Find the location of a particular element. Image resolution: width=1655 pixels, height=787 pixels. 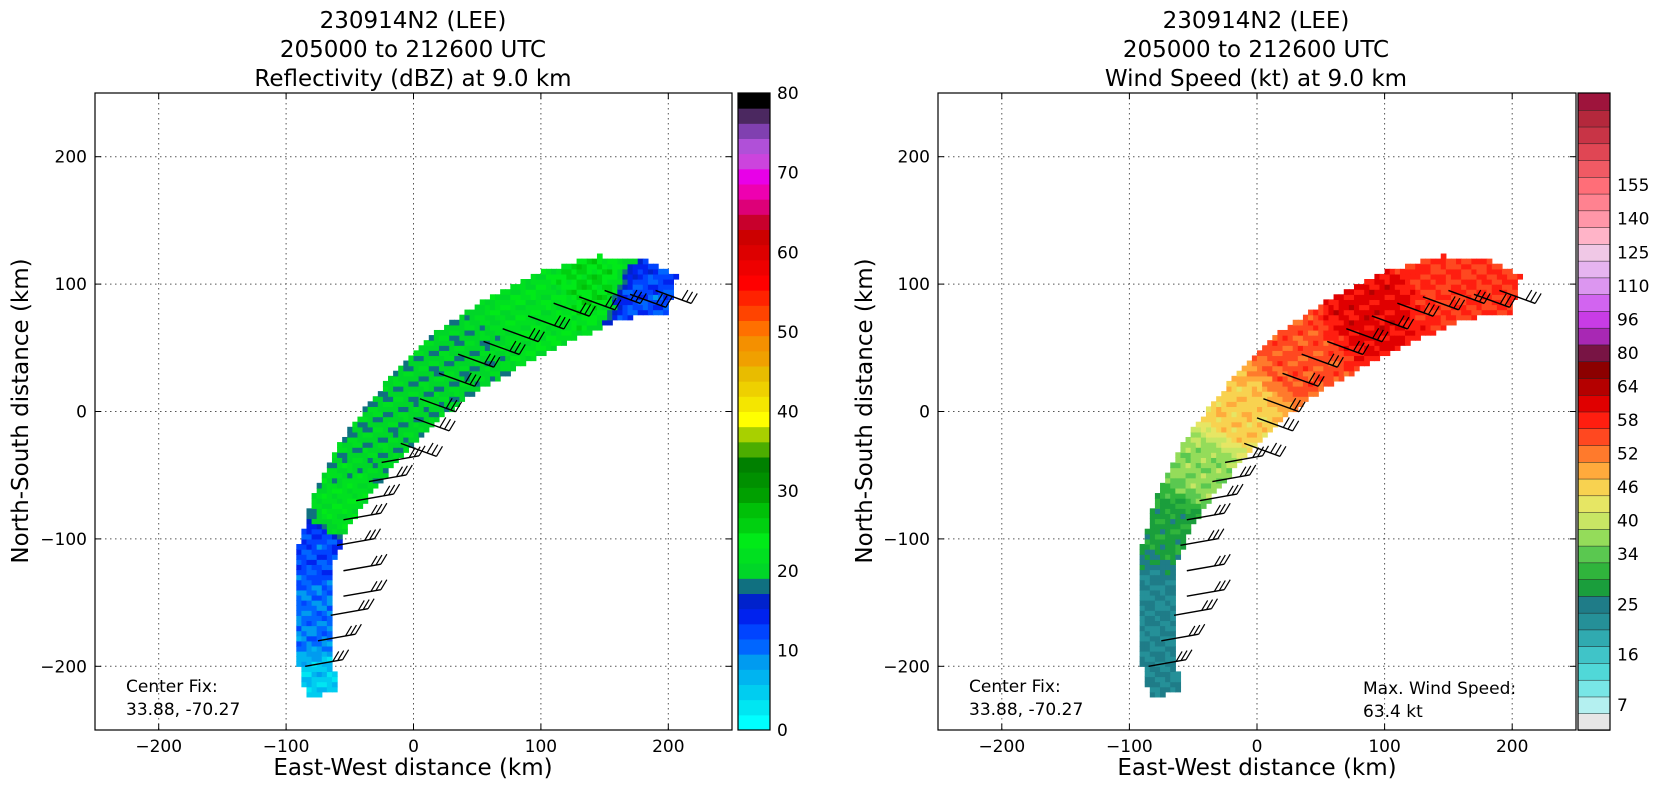

left-barb-staff is located at coordinates (336, 637).